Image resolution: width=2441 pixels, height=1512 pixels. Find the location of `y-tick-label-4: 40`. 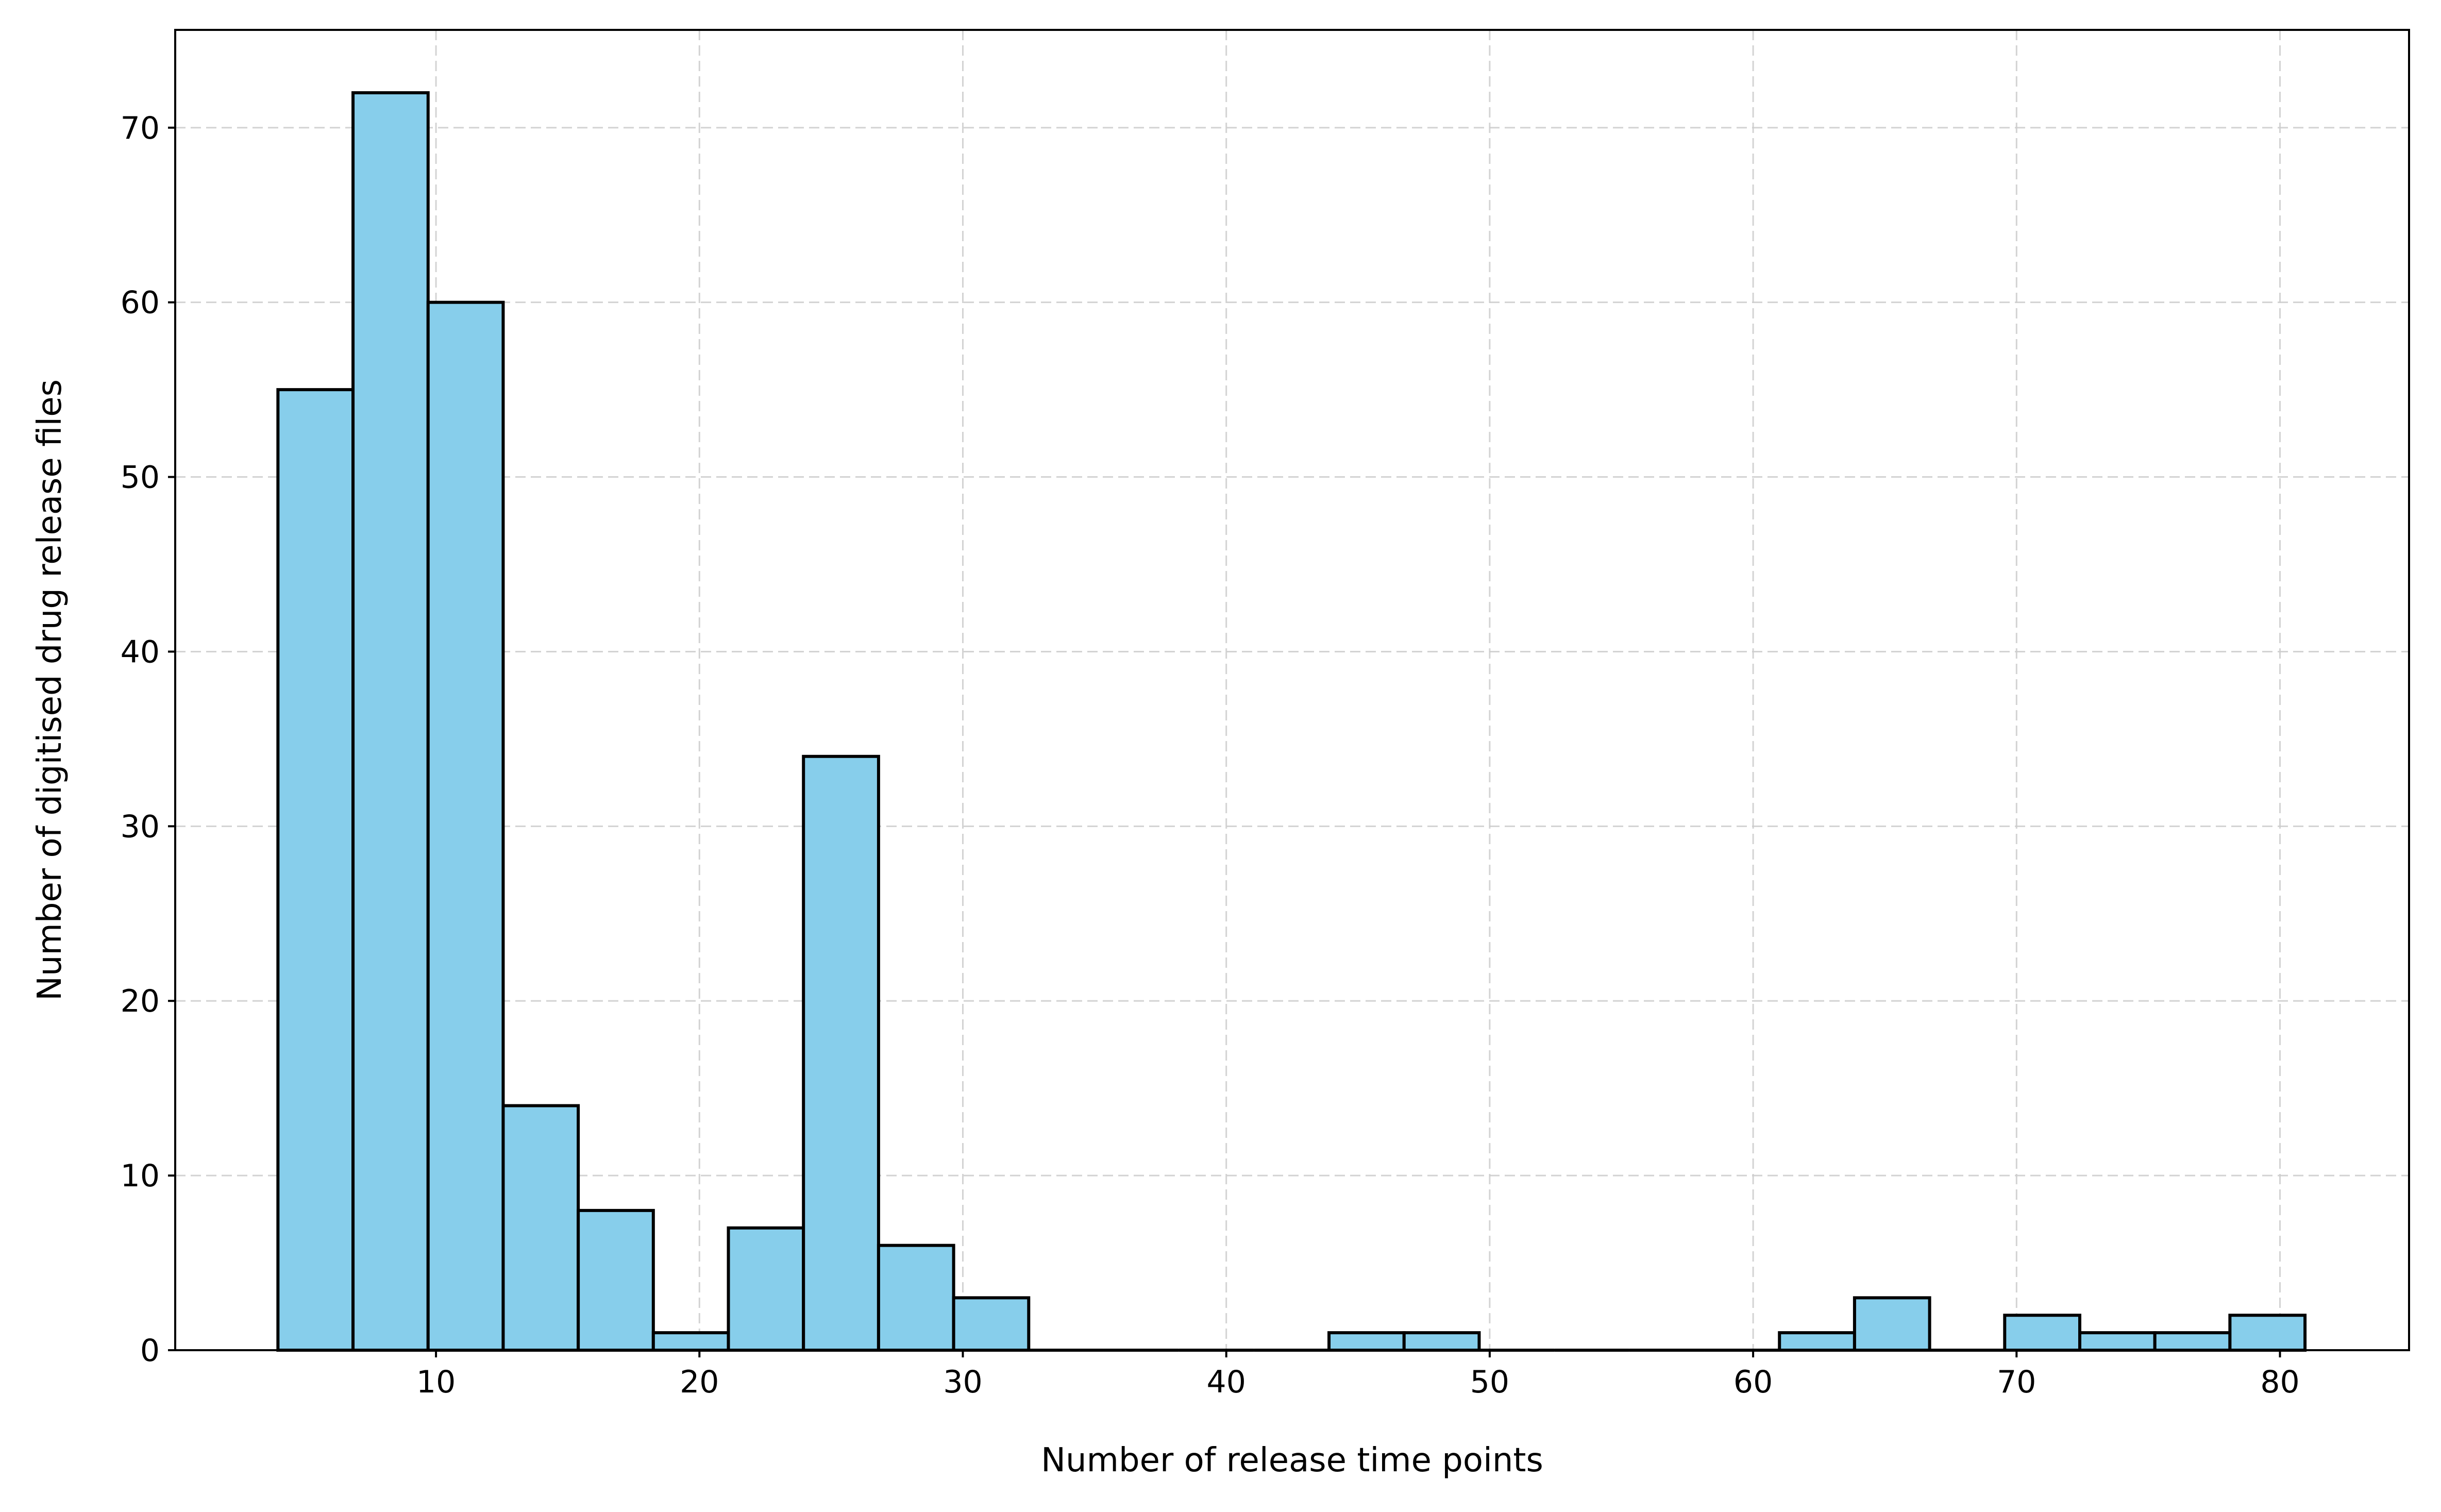

y-tick-label-4: 40 is located at coordinates (140, 652).